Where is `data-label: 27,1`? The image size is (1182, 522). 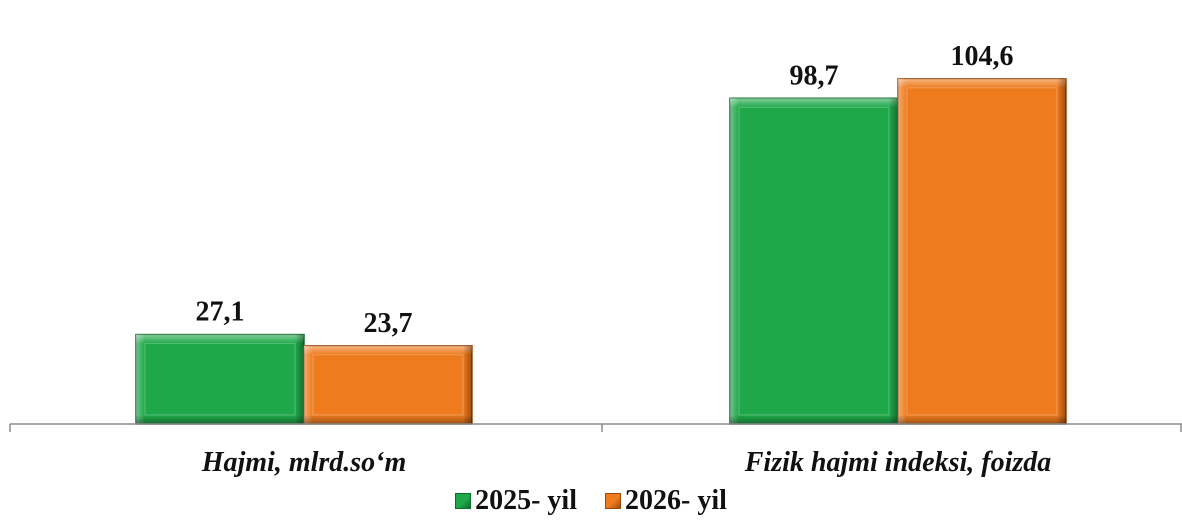 data-label: 27,1 is located at coordinates (220, 312).